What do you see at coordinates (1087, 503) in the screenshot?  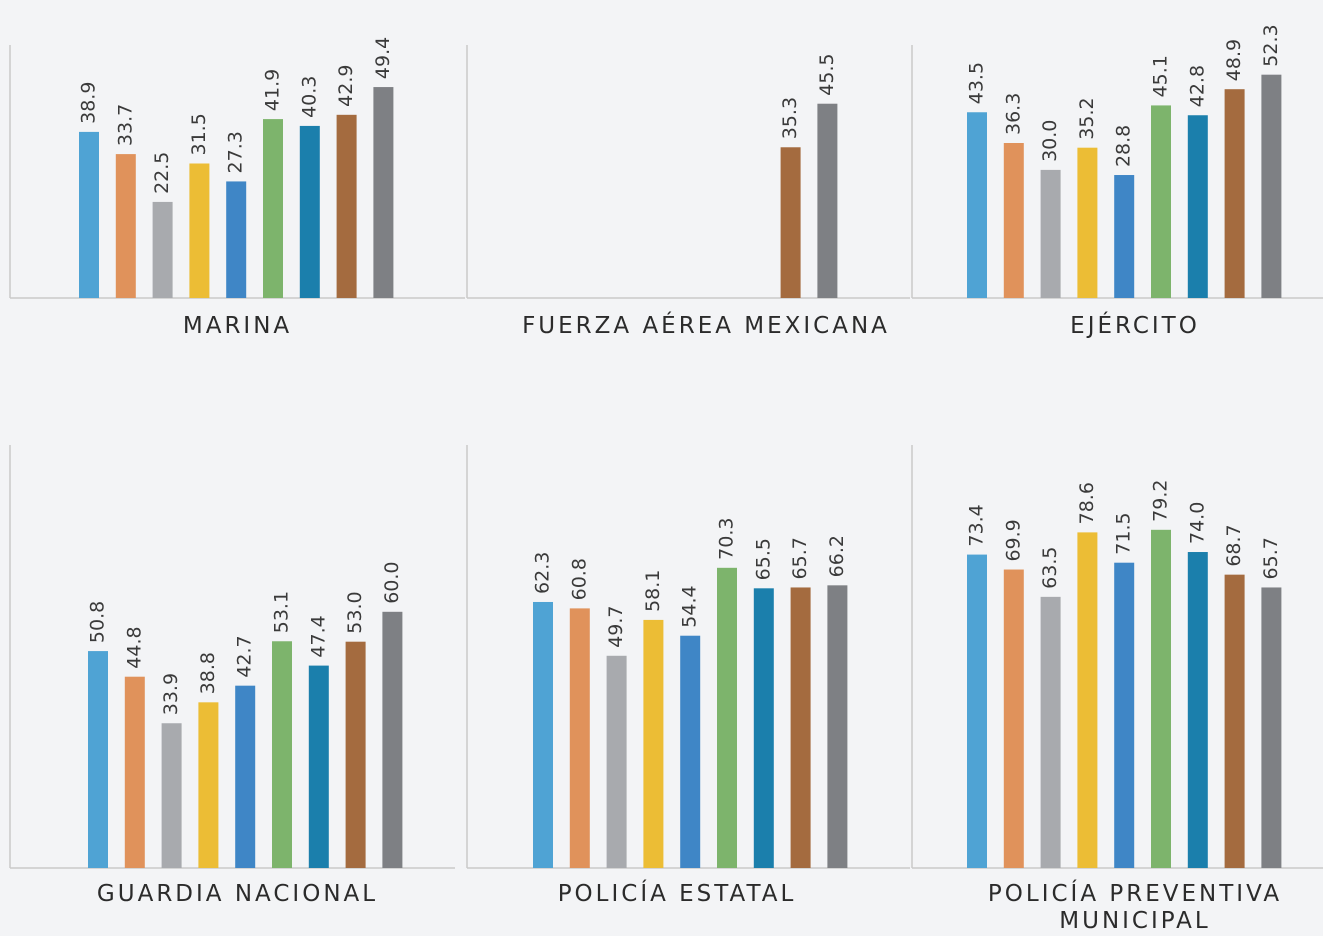 I see `value-label: 78.6` at bounding box center [1087, 503].